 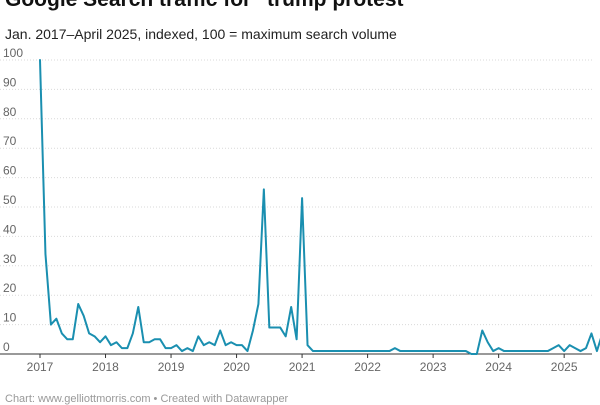 What do you see at coordinates (171, 367) in the screenshot?
I see `x-tick-label: 2019` at bounding box center [171, 367].